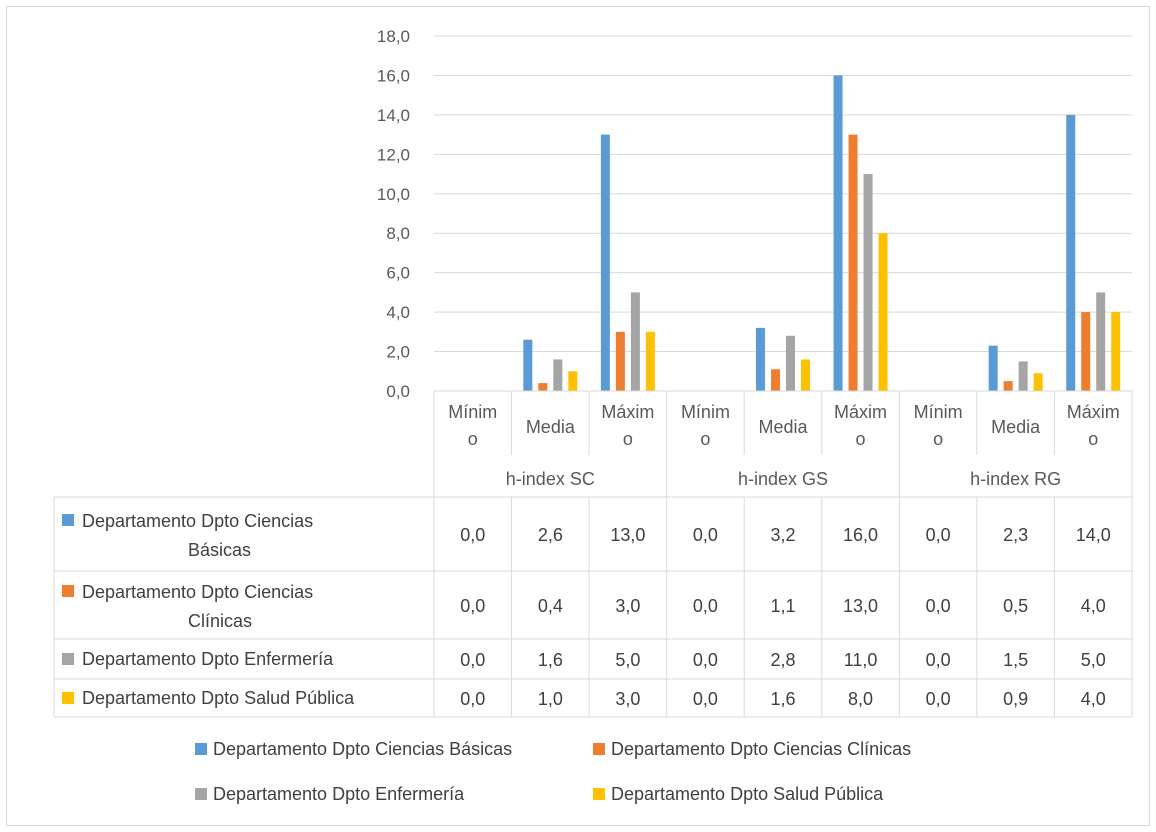 The width and height of the screenshot is (1156, 832). I want to click on y-tick-label: 8,0, so click(398, 233).